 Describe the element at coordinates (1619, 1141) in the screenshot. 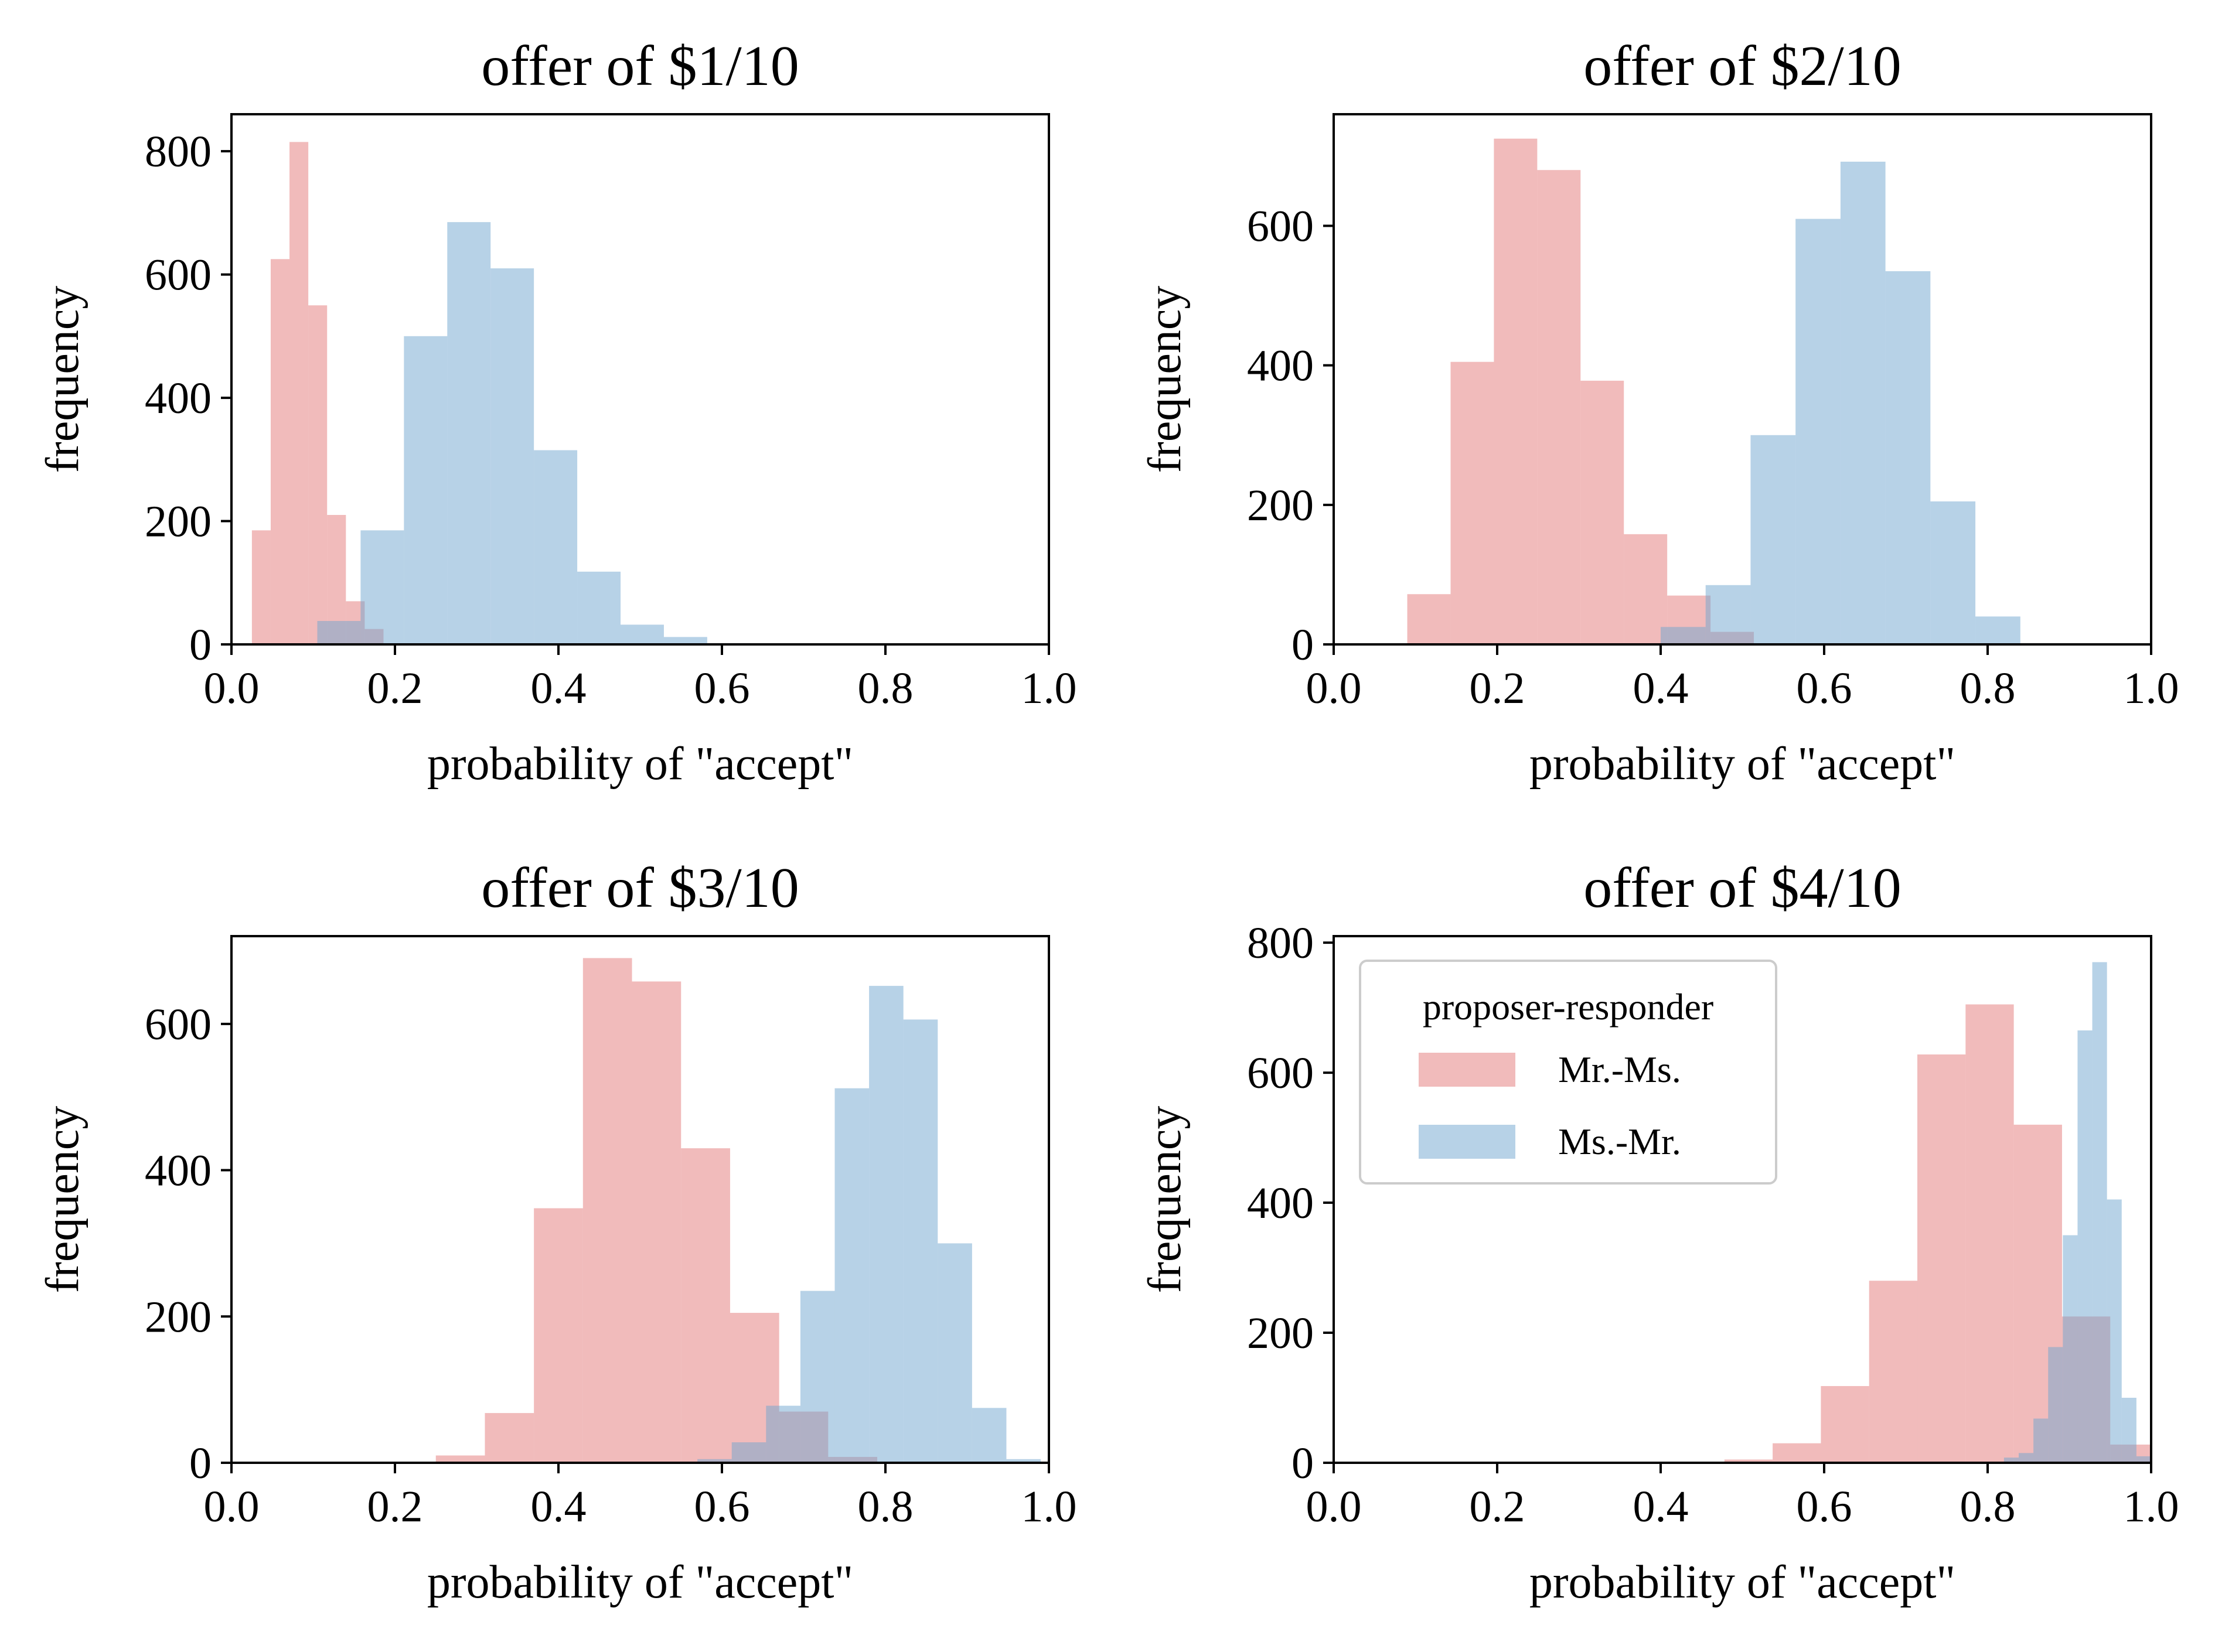

I see `legend-entry-label: Ms.-Mr.` at that location.